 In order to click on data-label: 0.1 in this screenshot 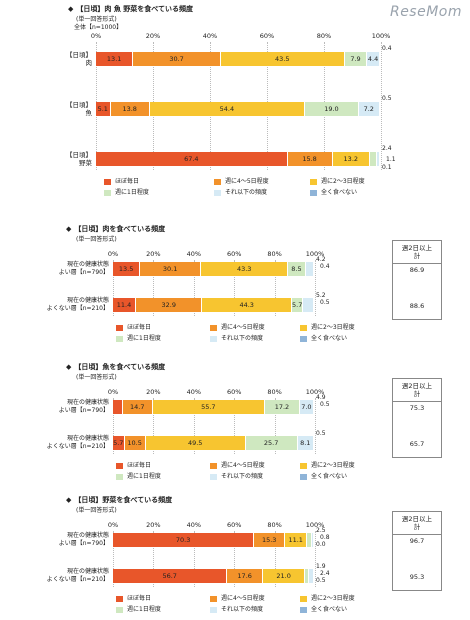, I will do `click(387, 167)`.